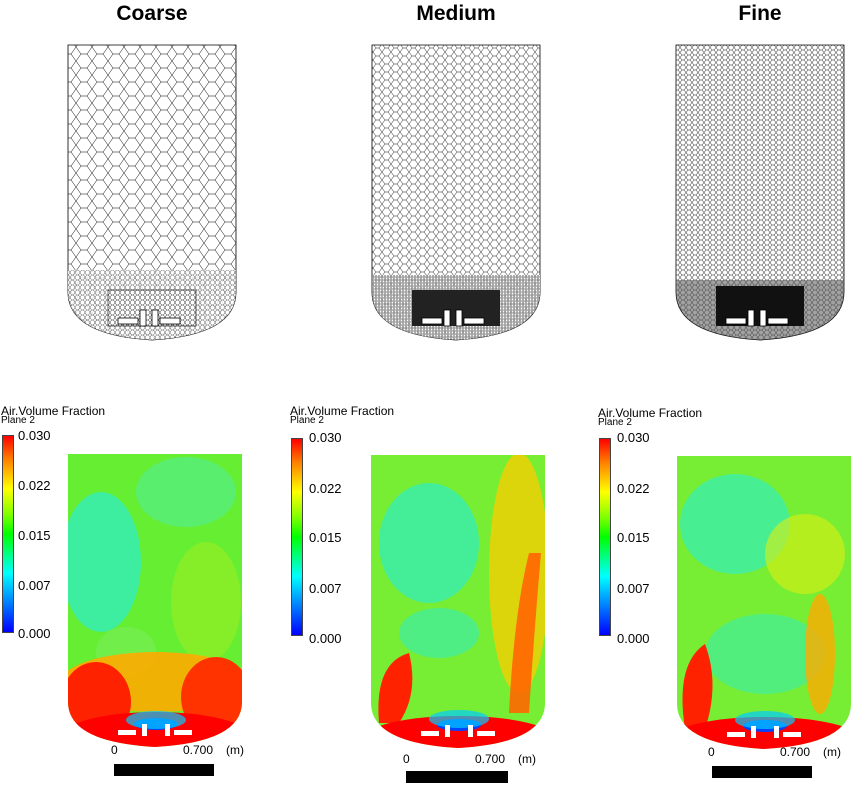  Describe the element at coordinates (458, 601) in the screenshot. I see `contour-medium` at that location.